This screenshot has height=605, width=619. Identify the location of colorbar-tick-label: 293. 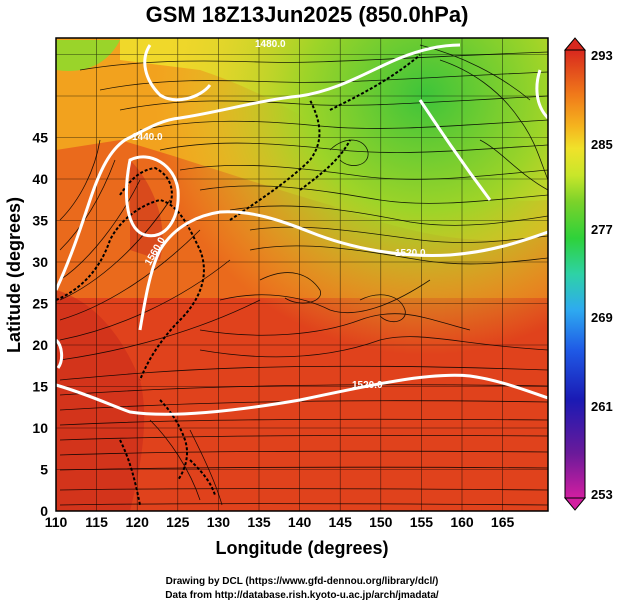
(602, 55).